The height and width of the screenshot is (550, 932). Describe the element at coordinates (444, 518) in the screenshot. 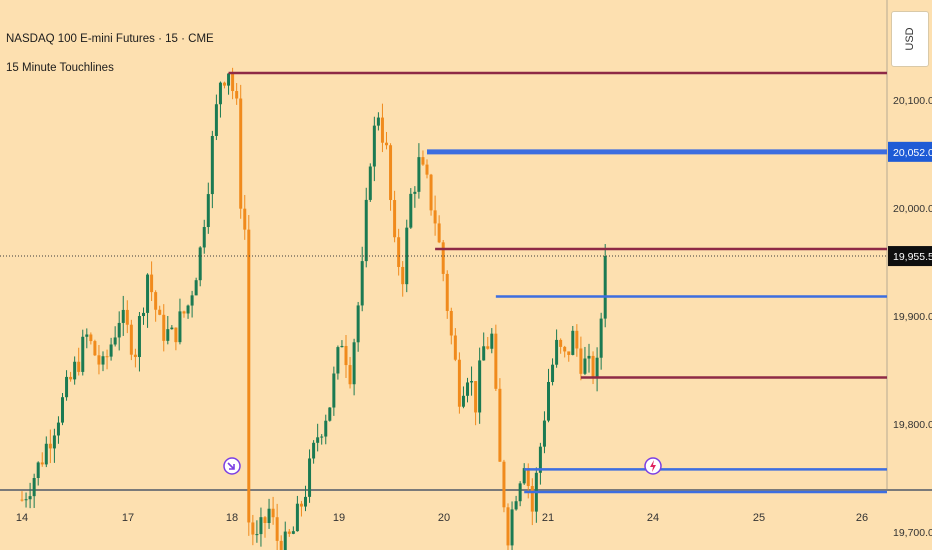

I see `time-tick-label: 20` at that location.